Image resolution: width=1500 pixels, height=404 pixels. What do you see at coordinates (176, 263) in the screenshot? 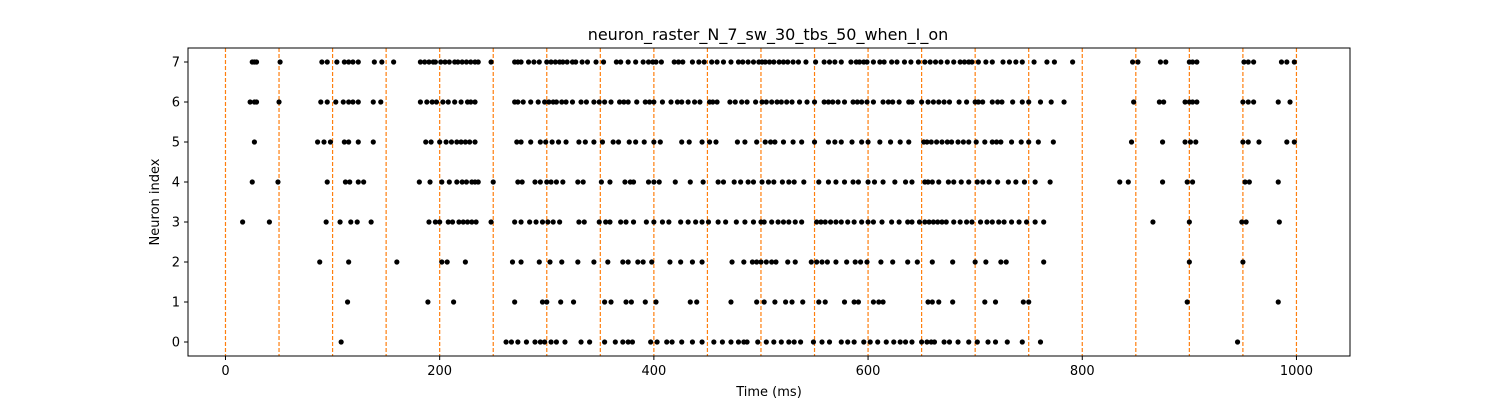
I see `y-tick-label: 2` at bounding box center [176, 263].